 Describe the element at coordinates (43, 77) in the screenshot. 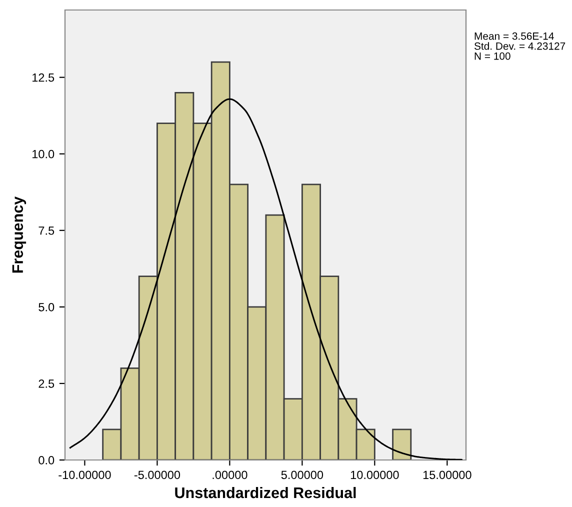

I see `y-tick-label: 12.5` at that location.